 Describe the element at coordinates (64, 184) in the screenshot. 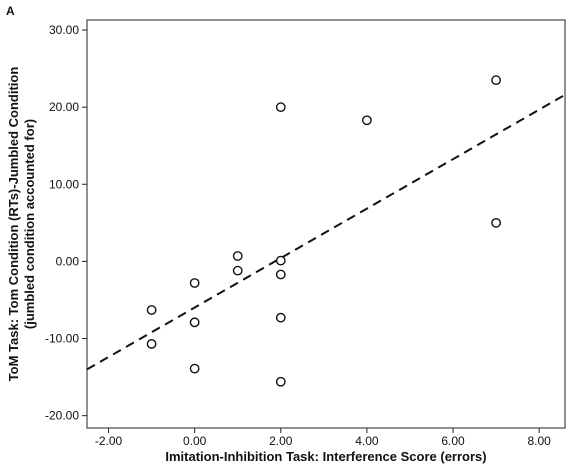

I see `y-tick-label: 10.00` at that location.